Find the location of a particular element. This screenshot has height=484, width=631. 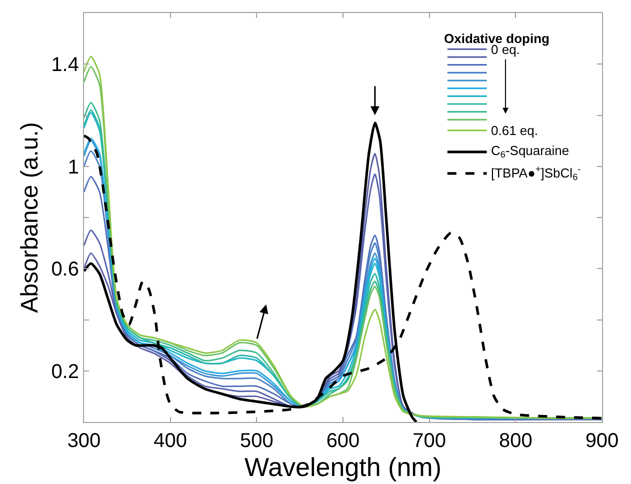

x-tick-label: 800 is located at coordinates (515, 441).